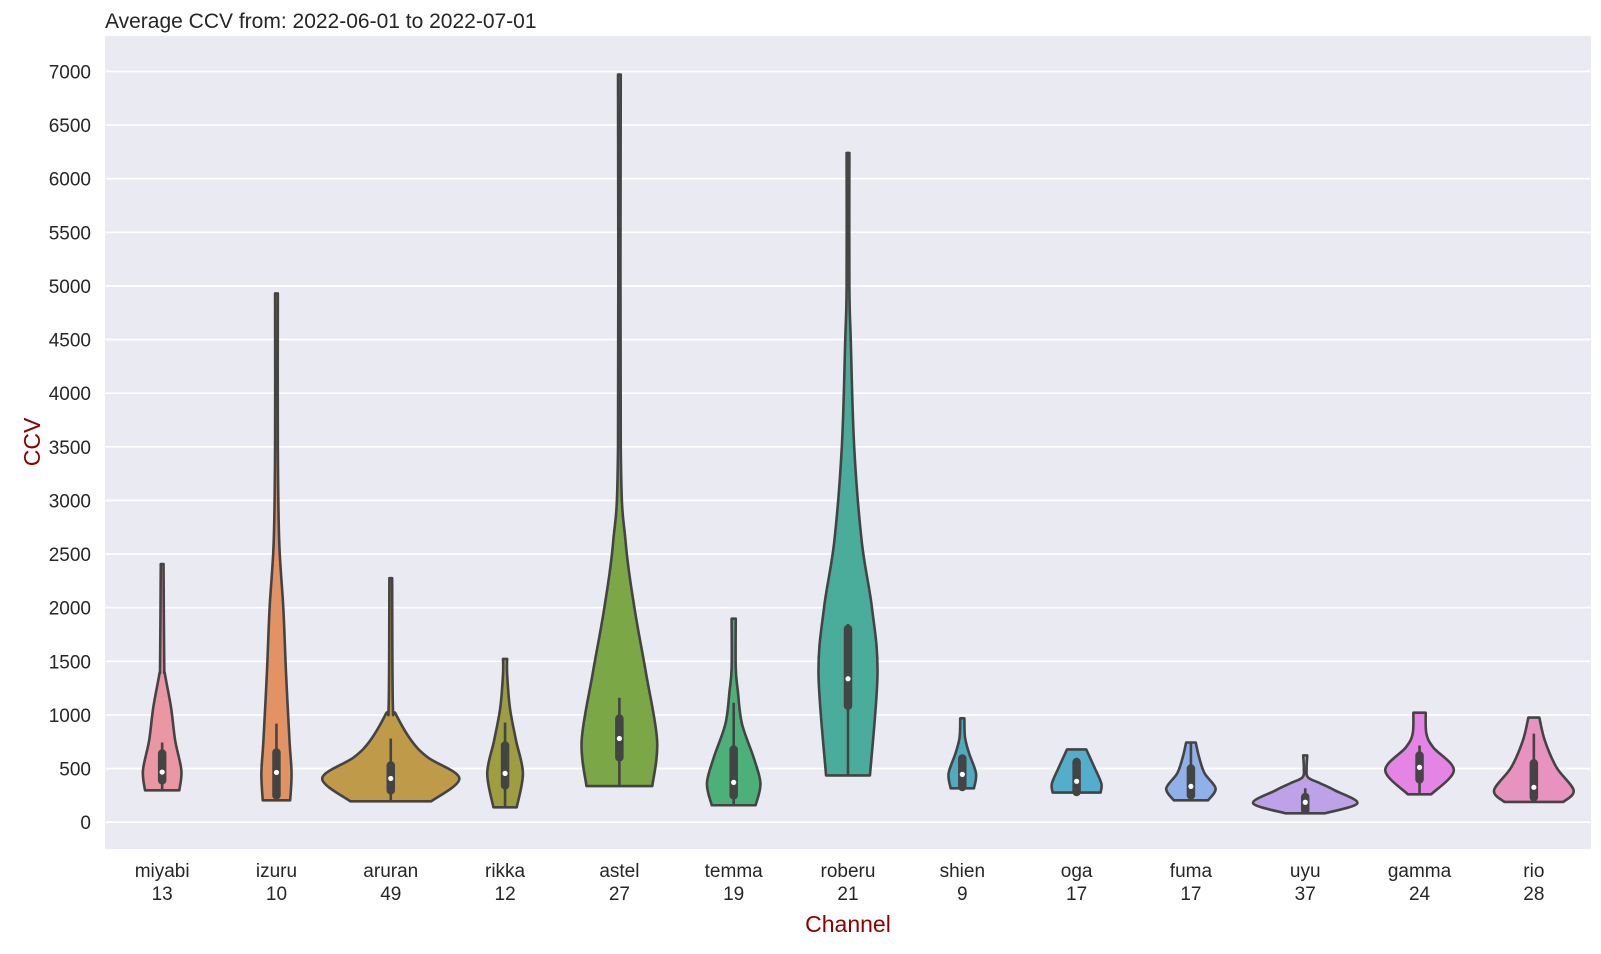 Image resolution: width=1601 pixels, height=954 pixels. Describe the element at coordinates (70, 609) in the screenshot. I see `y-tick-label: 2000` at that location.